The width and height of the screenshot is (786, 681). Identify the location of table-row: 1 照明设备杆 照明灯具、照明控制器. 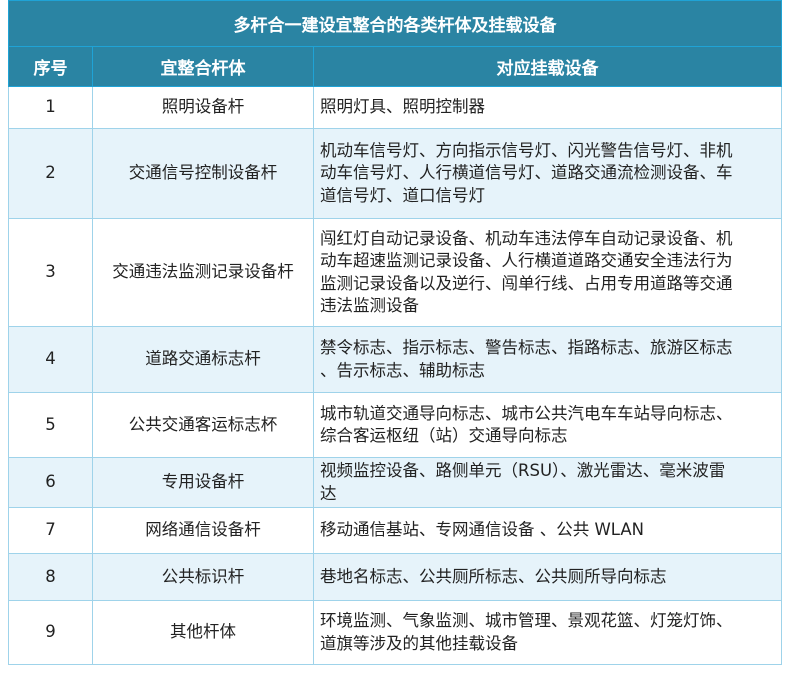
(395, 107).